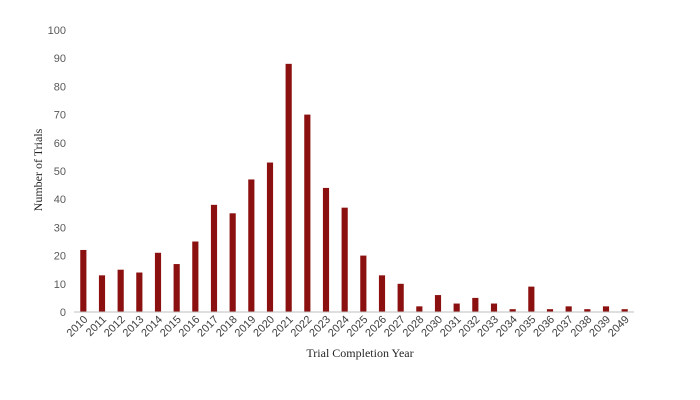 This screenshot has width=700, height=400. Describe the element at coordinates (359, 353) in the screenshot. I see `x-axis-title: Trial Completion Year` at that location.